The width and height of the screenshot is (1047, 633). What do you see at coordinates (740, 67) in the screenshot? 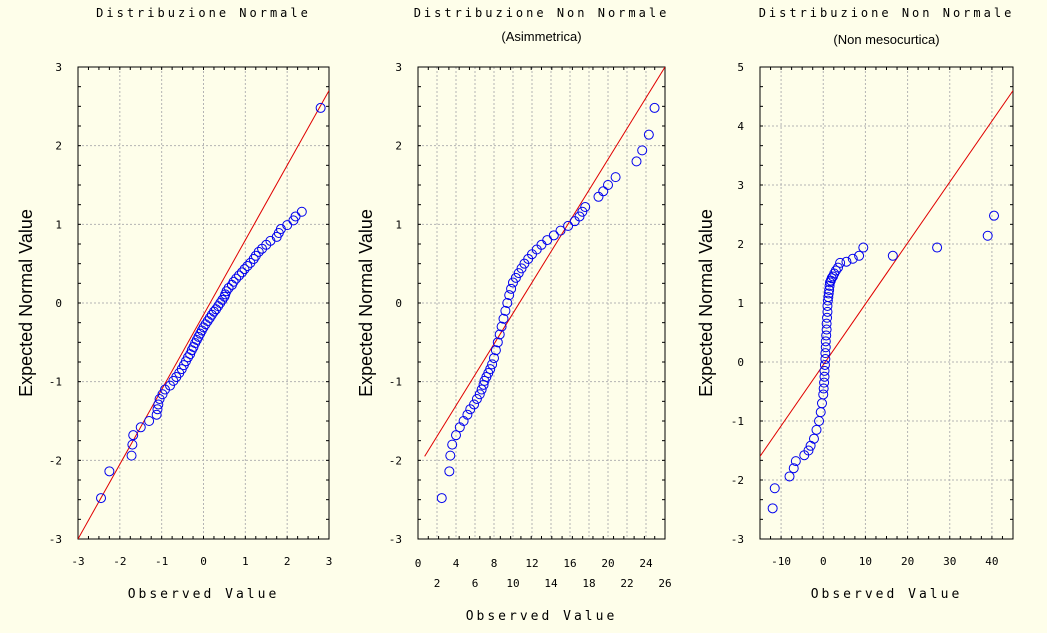
I see `y-tick-label: 5` at bounding box center [740, 67].